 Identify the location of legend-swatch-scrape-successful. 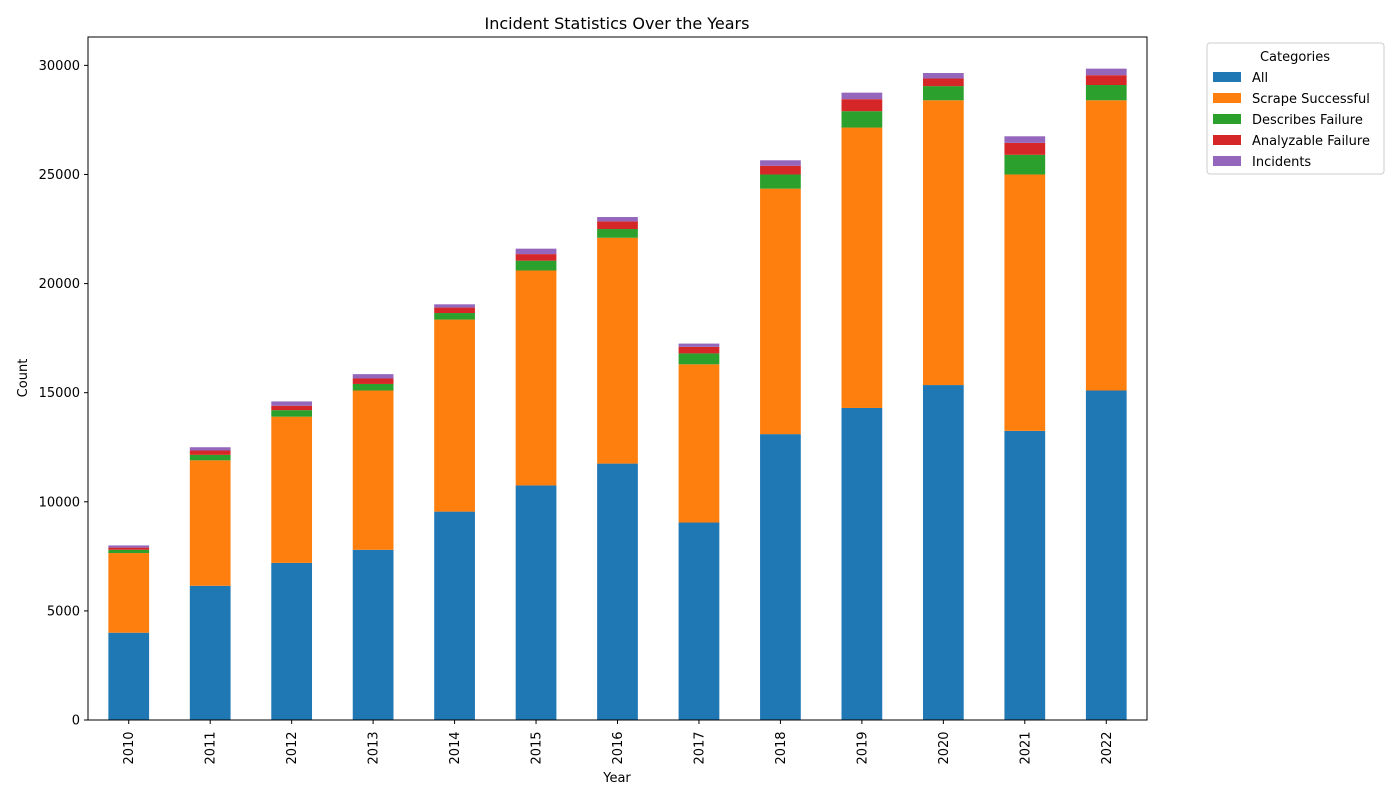
(1227, 98).